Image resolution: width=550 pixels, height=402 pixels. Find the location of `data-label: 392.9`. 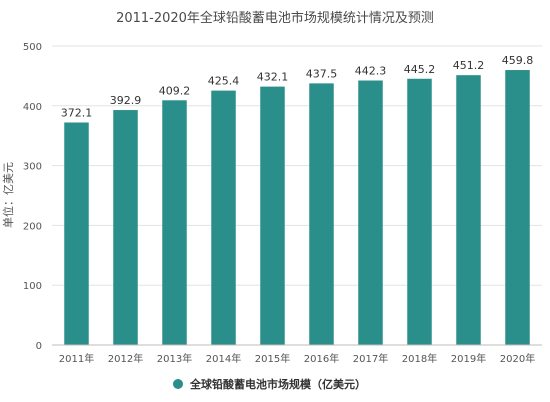

data-label: 392.9 is located at coordinates (126, 100).